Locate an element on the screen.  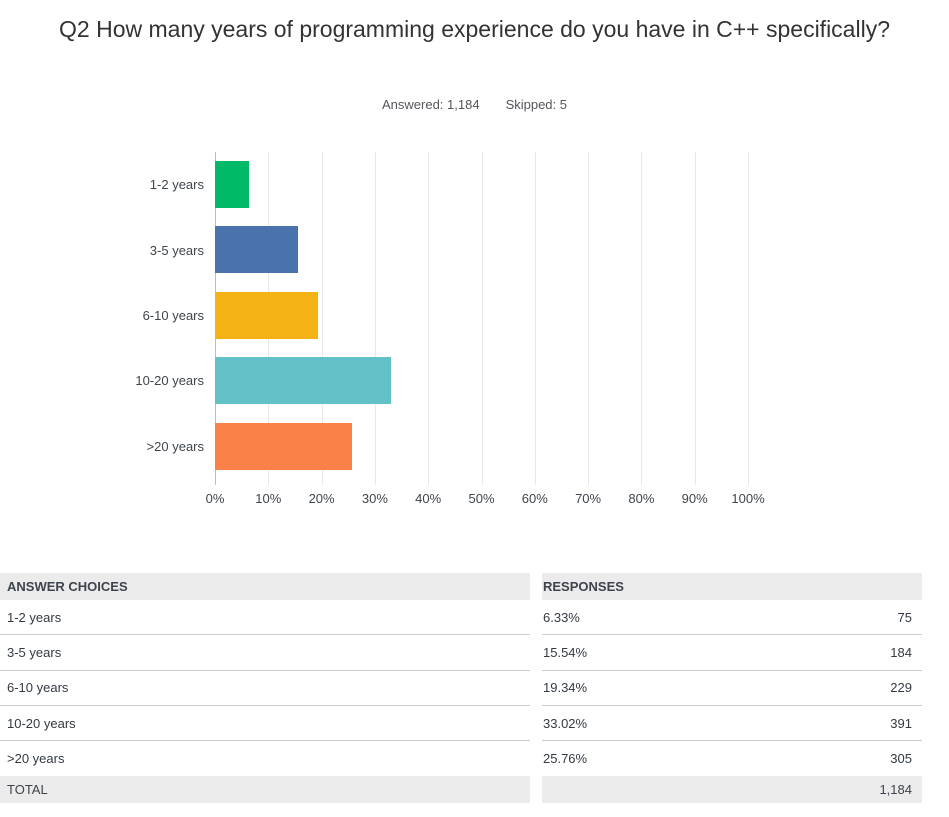
table-row: >20 years 25.76% 305 is located at coordinates (461, 758).